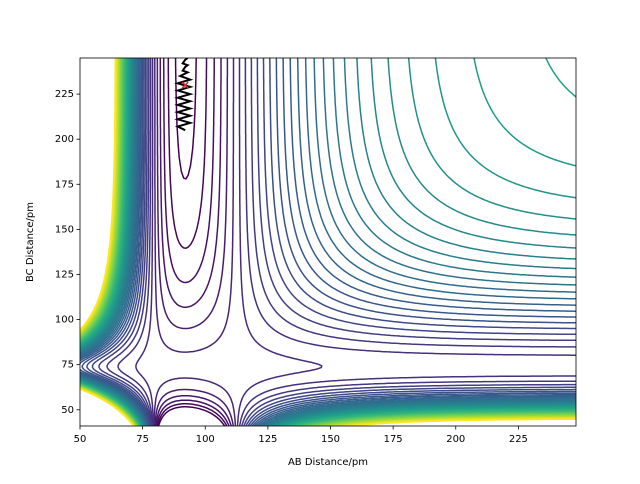 Image resolution: width=640 pixels, height=484 pixels. Describe the element at coordinates (67, 365) in the screenshot. I see `y-tick-label: 75` at that location.